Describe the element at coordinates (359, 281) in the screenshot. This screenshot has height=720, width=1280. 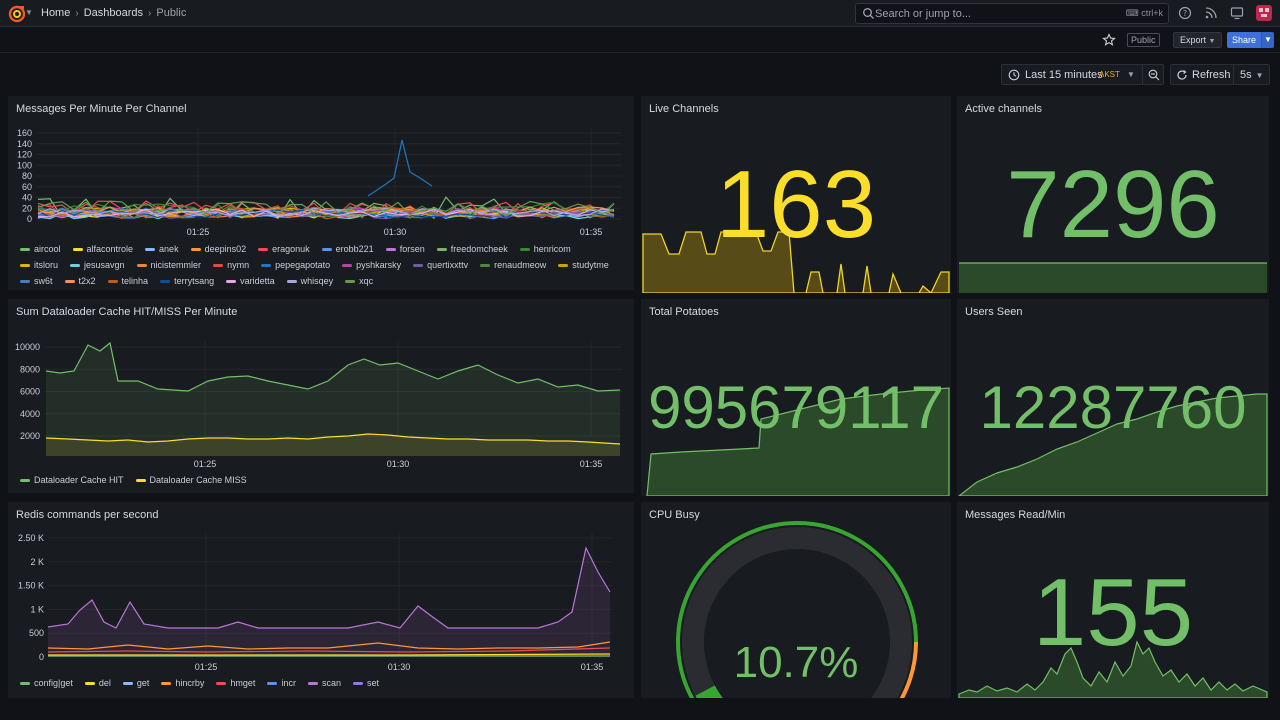
I see `legend-item: xqc` at that location.